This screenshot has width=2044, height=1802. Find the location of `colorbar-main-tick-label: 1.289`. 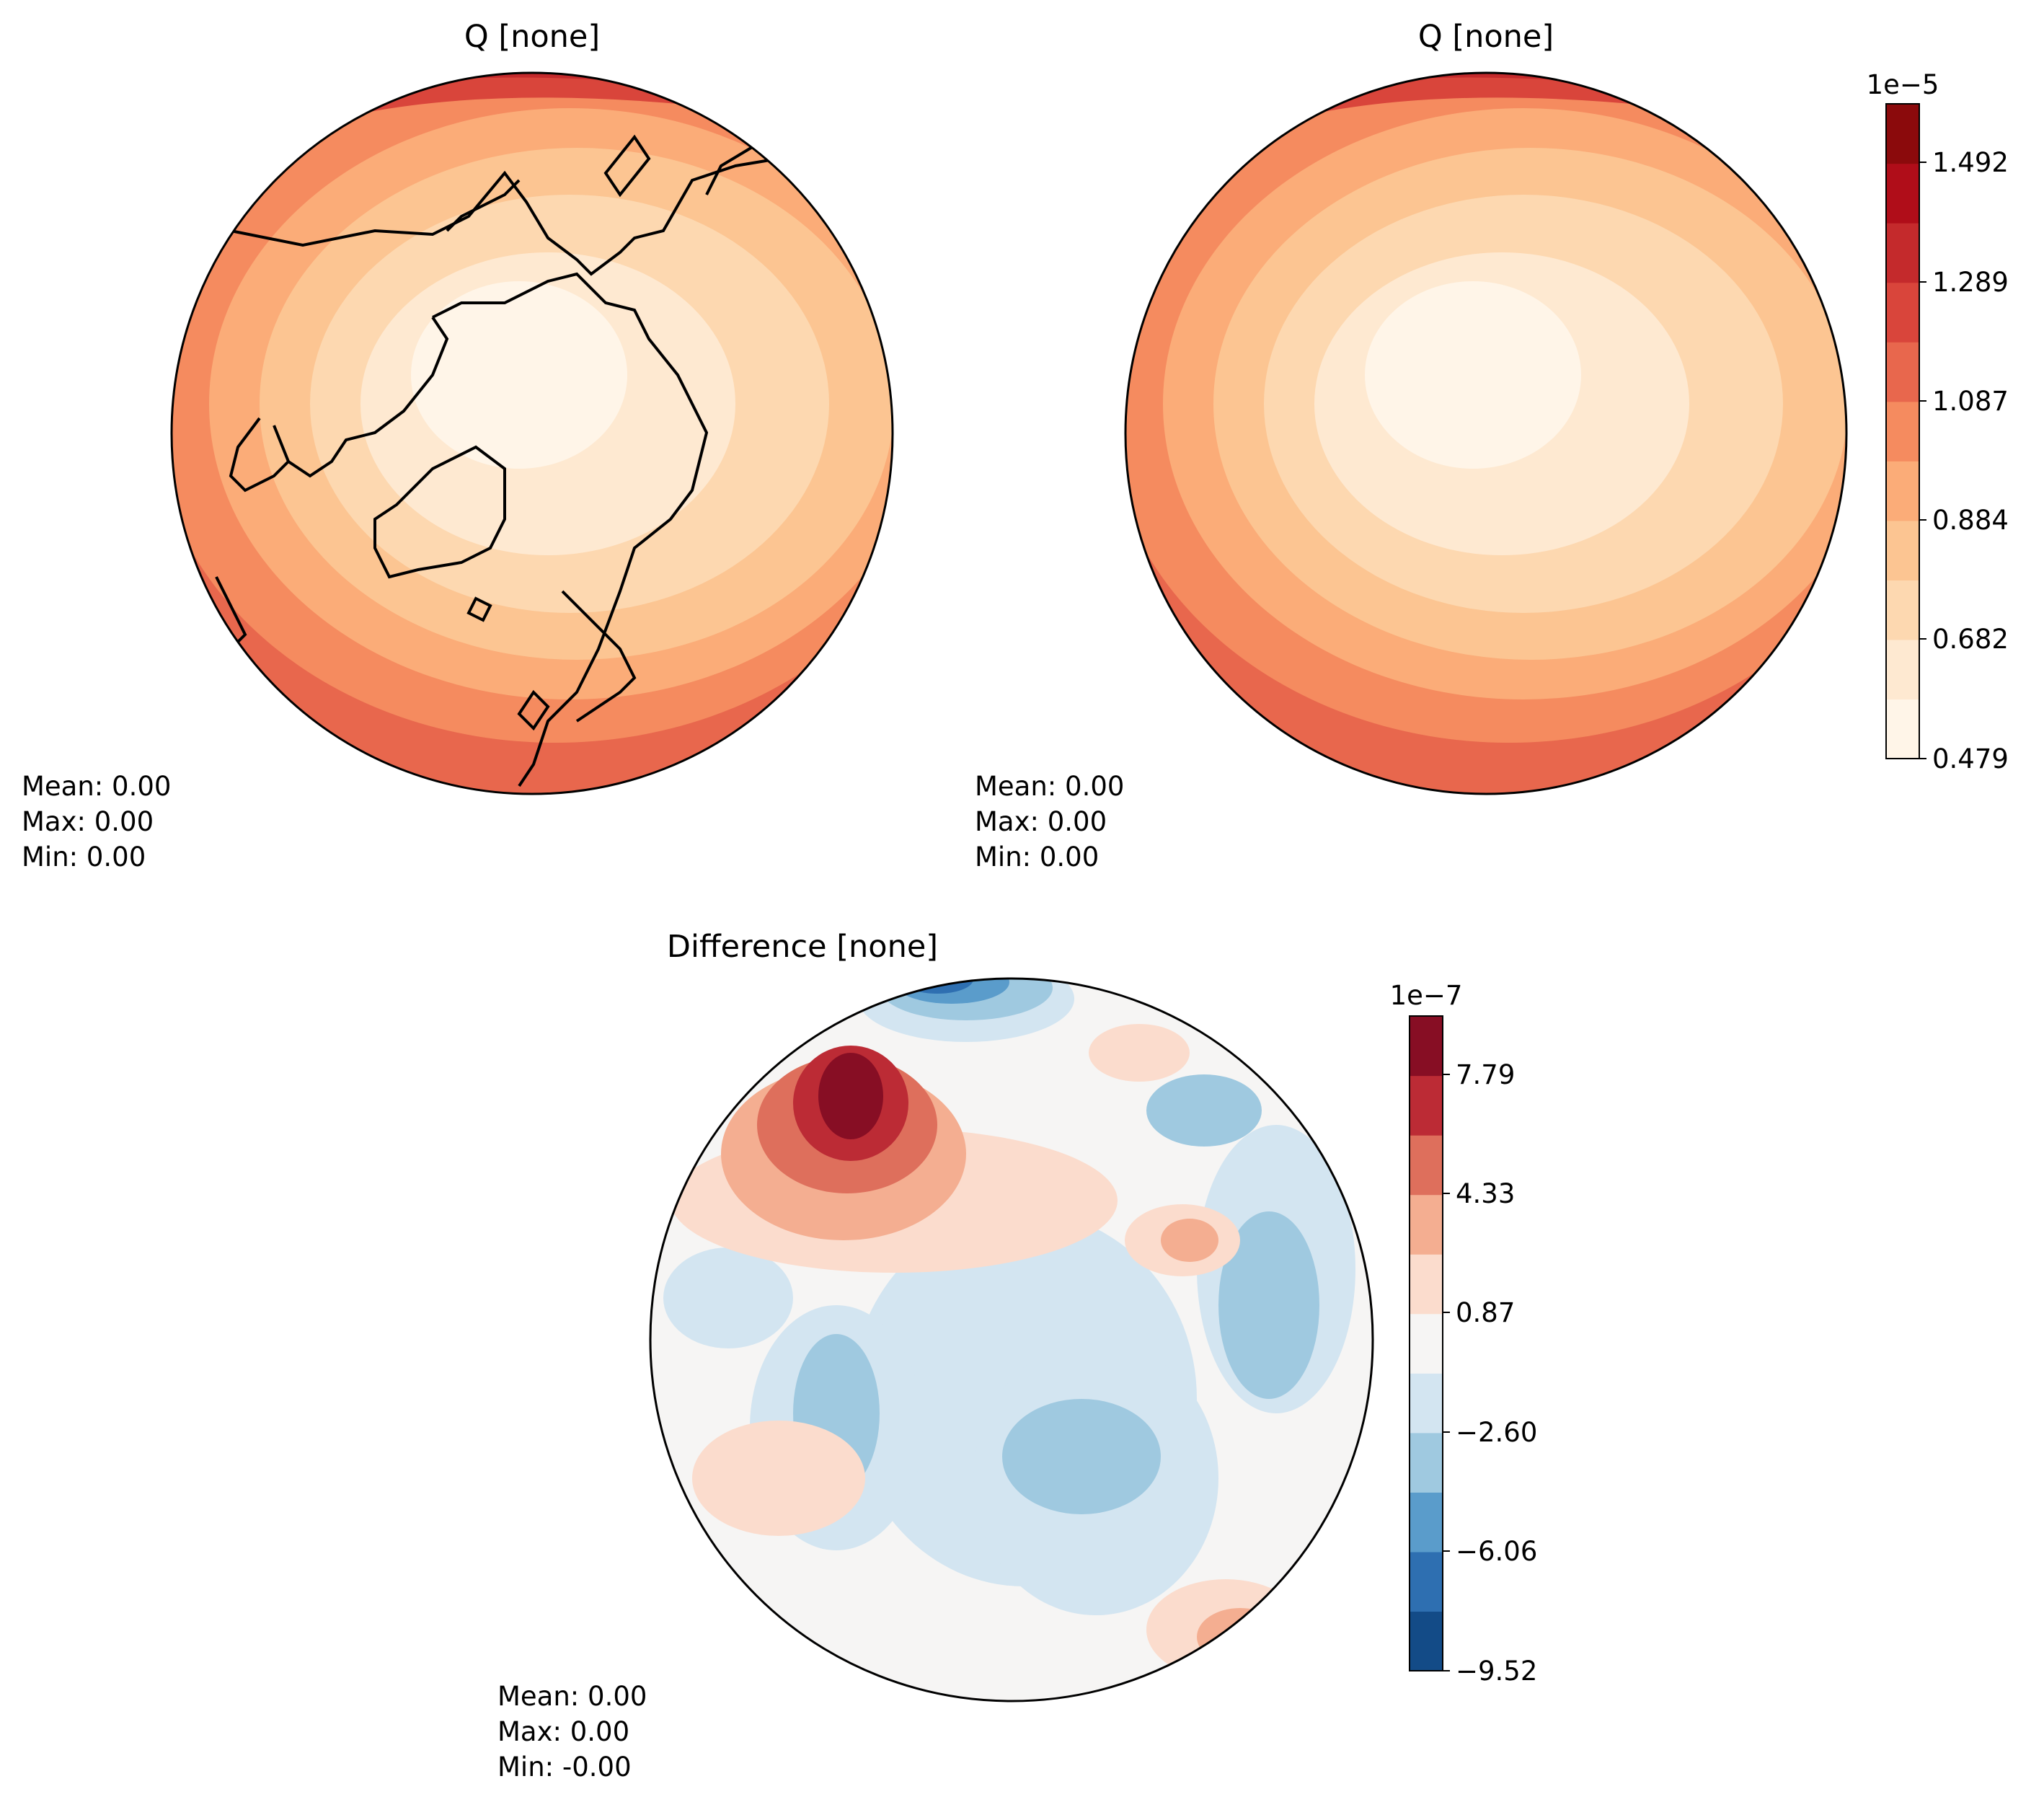

colorbar-main-tick-label: 1.289 is located at coordinates (1970, 282).